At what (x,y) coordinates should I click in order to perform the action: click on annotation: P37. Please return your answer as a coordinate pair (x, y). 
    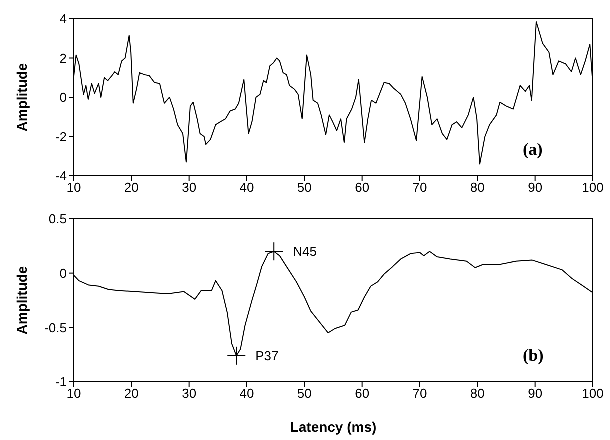
    Looking at the image, I should click on (267, 356).